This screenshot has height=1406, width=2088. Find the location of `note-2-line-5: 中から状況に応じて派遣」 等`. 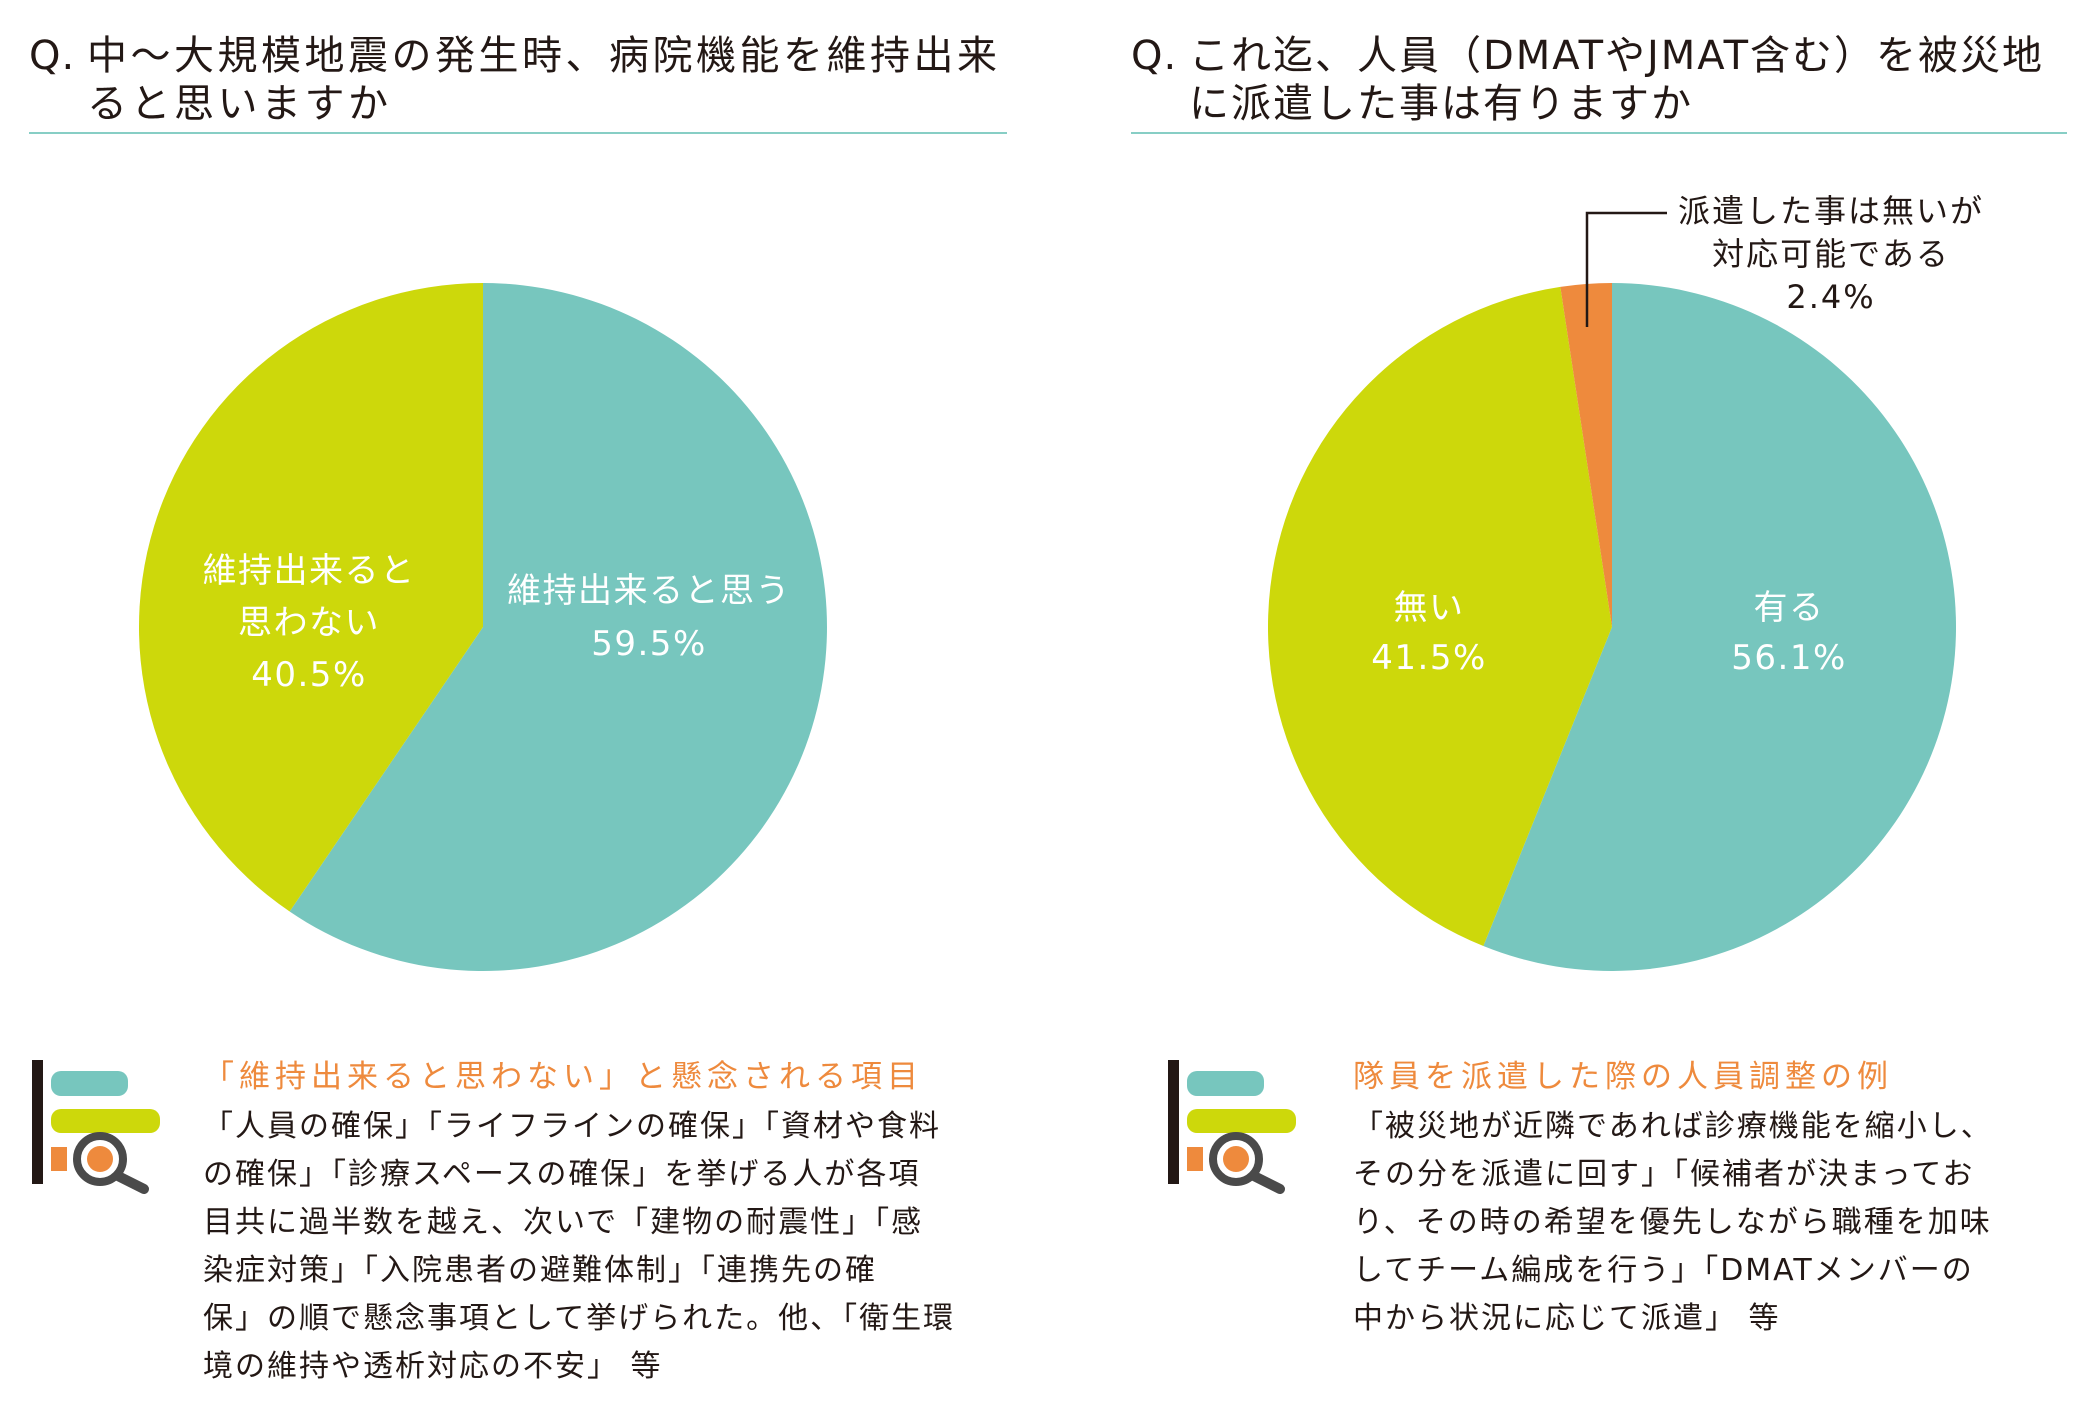

note-2-line-5: 中から状況に応じて派遣」 等 is located at coordinates (1567, 1318).